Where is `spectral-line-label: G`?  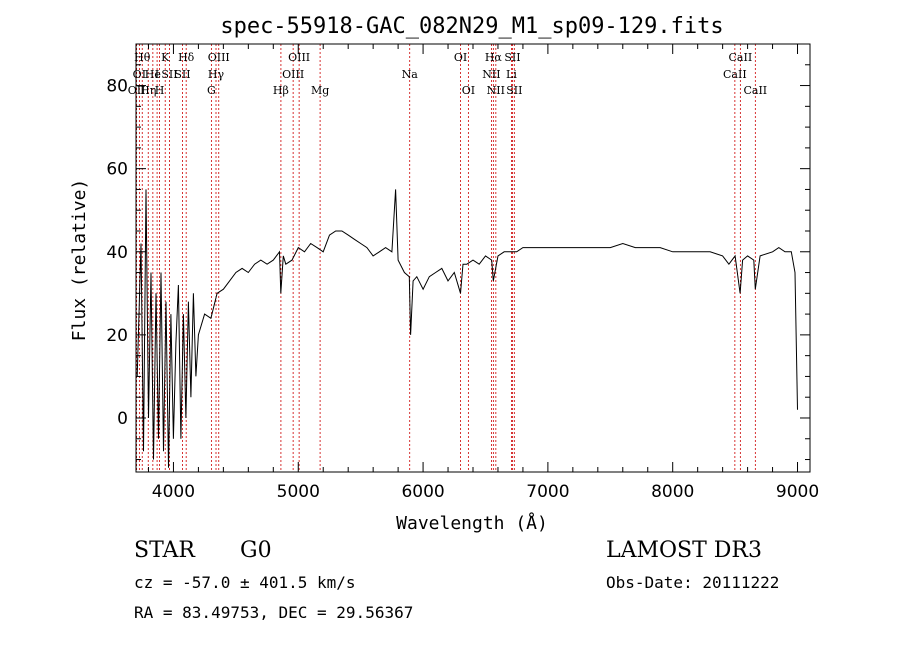 spectral-line-label: G is located at coordinates (211, 90).